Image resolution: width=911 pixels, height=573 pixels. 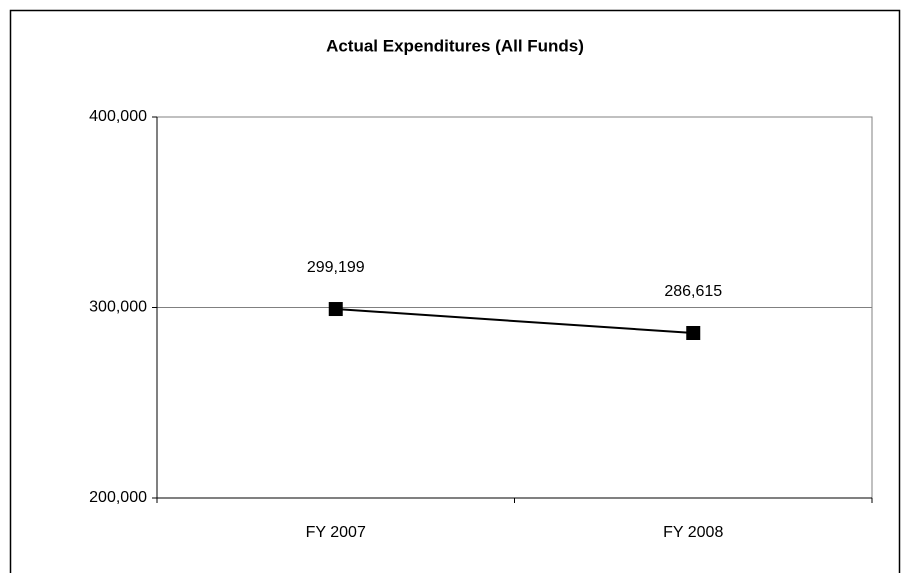 What do you see at coordinates (118, 307) in the screenshot?
I see `y-tick-label: 300,000` at bounding box center [118, 307].